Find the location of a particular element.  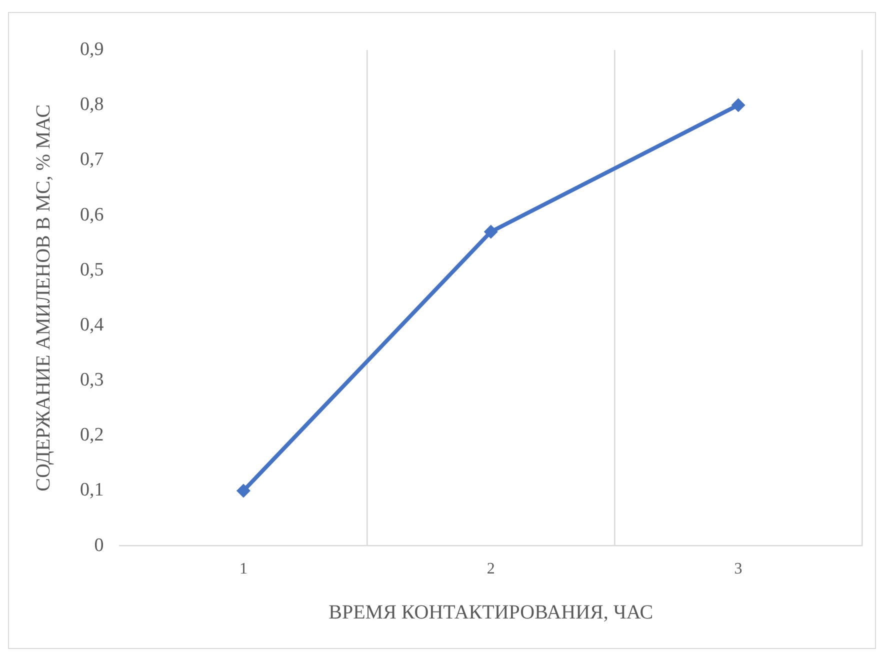

y-axis-title: СОДЕРЖАНИЕ АМИЛЕНОВ В МС, % МАС is located at coordinates (43, 298).